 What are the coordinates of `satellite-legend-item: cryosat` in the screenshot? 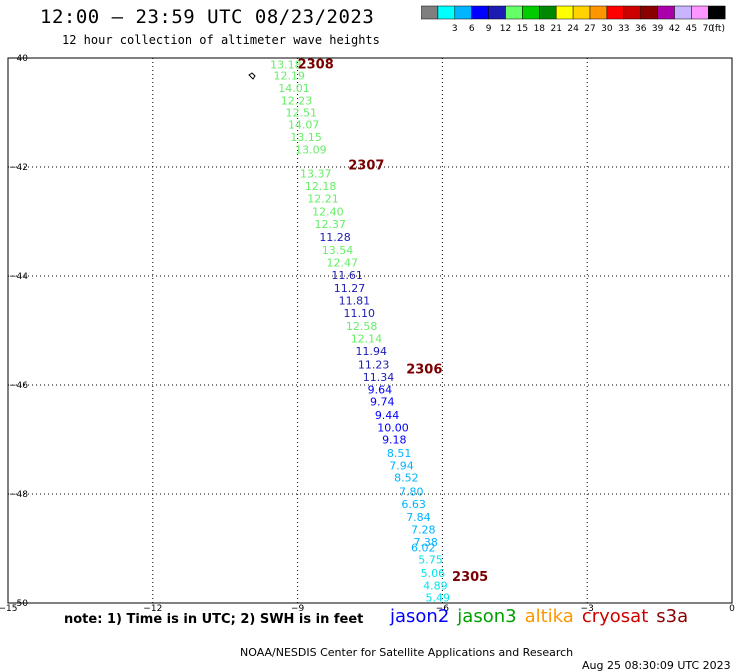 It's located at (615, 616).